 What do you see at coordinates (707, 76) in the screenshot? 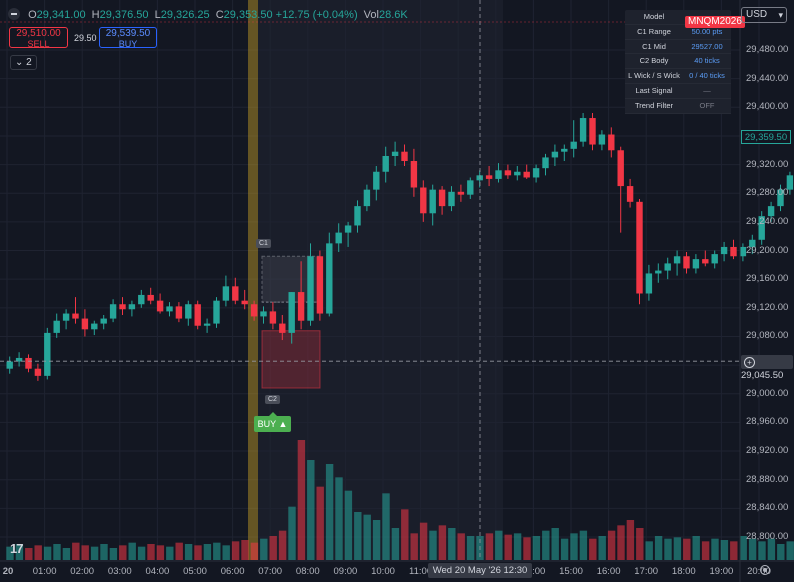
I see `info-value: 0 / 40 ticks` at bounding box center [707, 76].